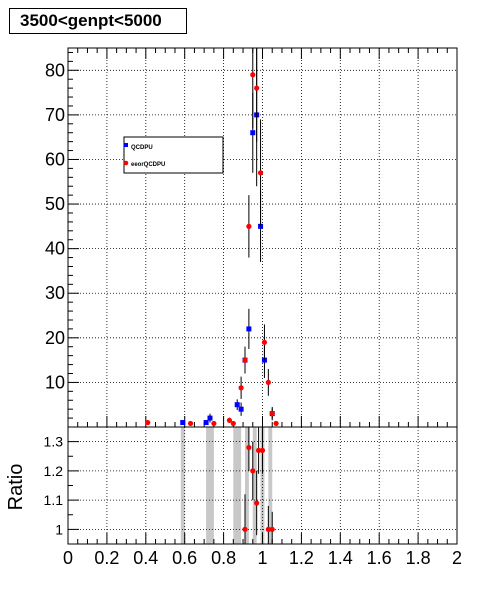 Image resolution: width=496 pixels, height=597 pixels. I want to click on x-tick-label: 1, so click(262, 558).